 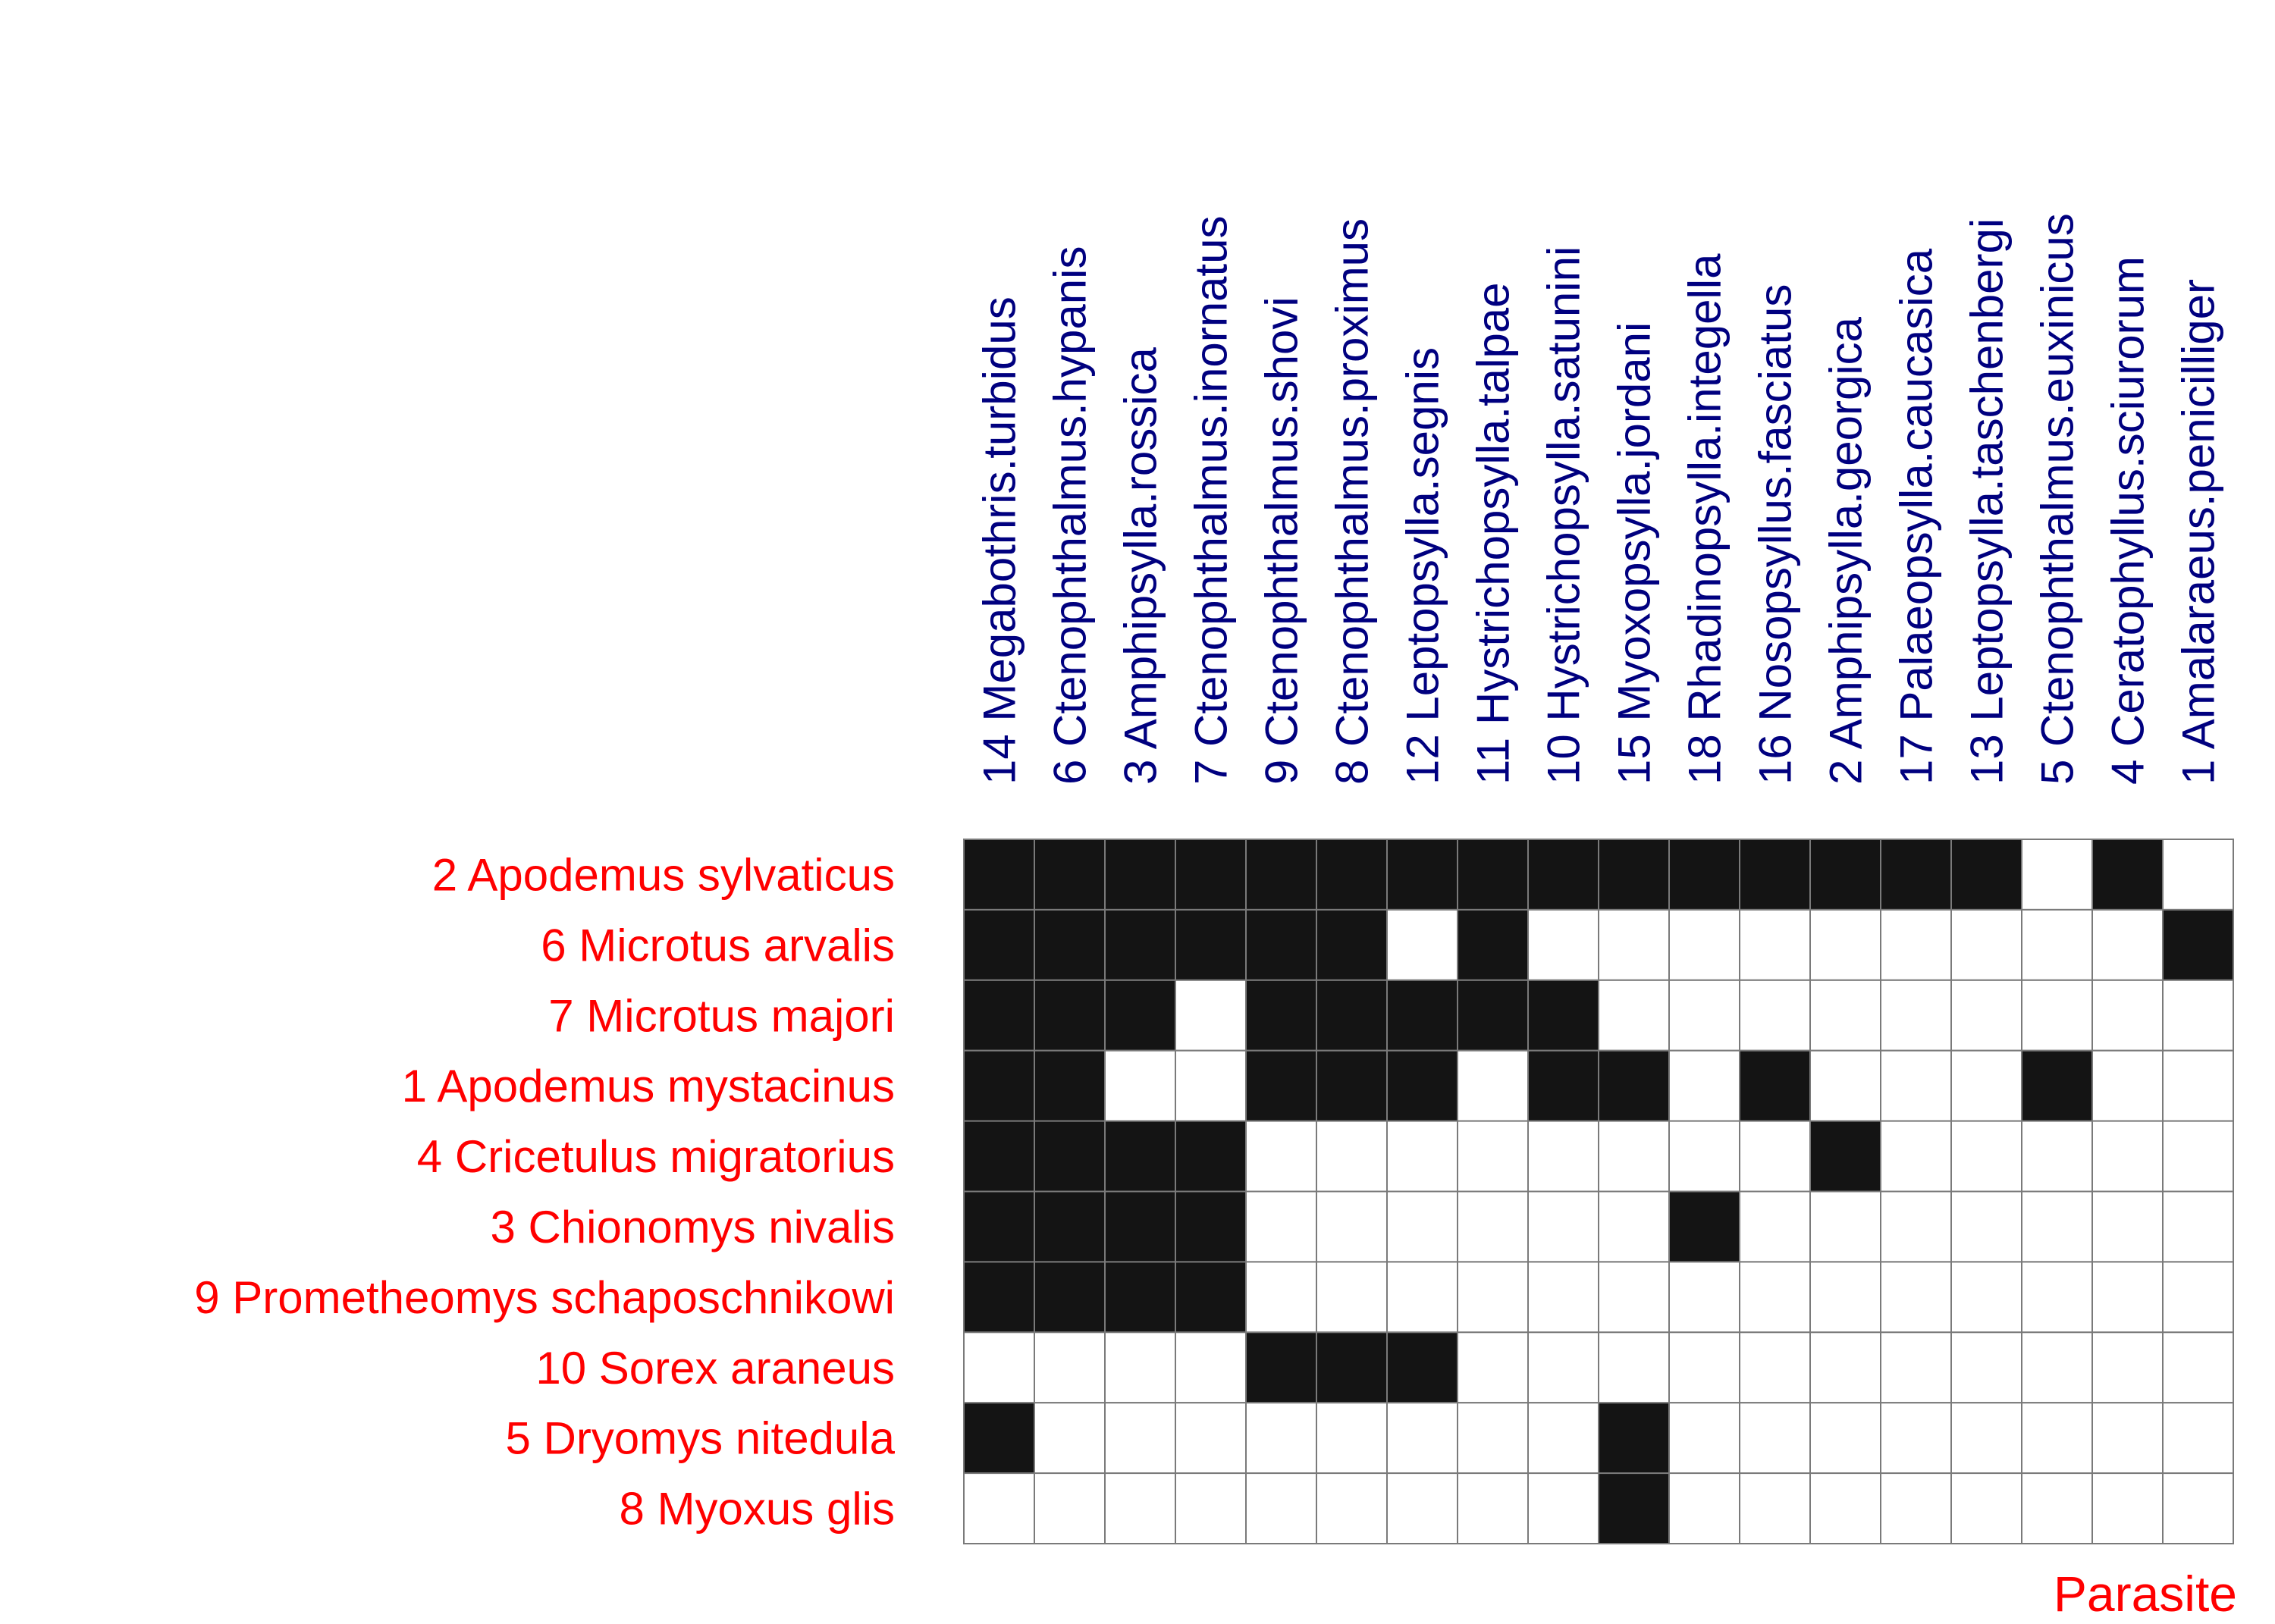 I want to click on row-label: 1 Apodemus mystacinus, so click(x=648, y=1086).